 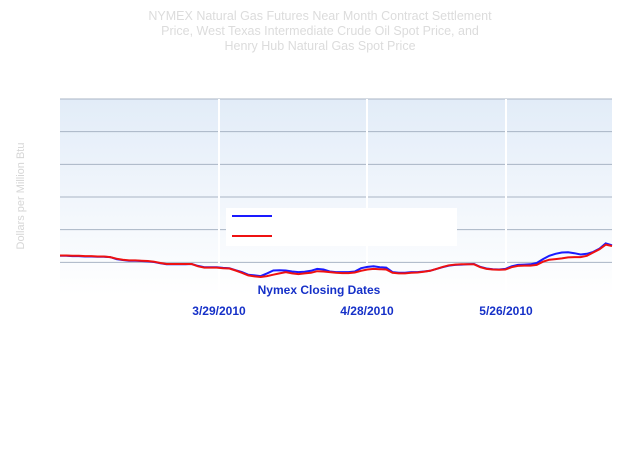 I want to click on series-line-red, so click(x=336, y=261).